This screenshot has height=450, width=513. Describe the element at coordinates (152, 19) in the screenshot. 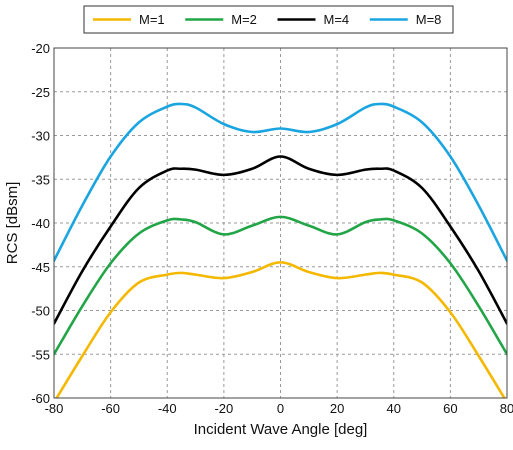

I see `legend-label: M=1` at that location.